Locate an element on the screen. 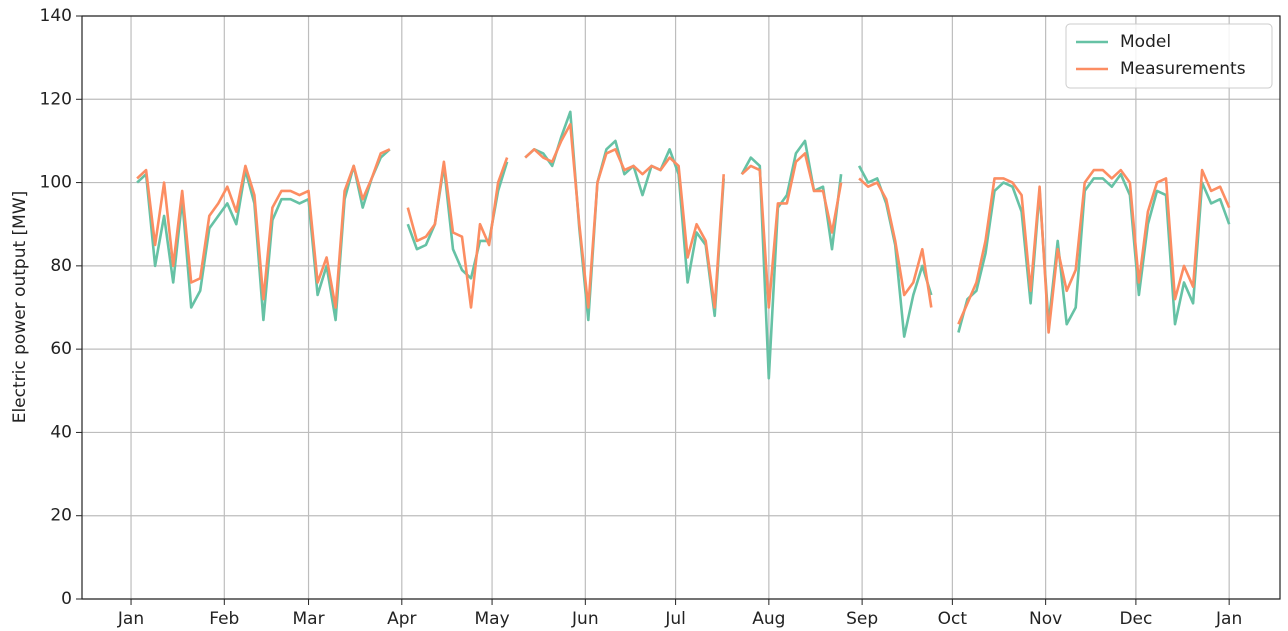 Image resolution: width=1288 pixels, height=631 pixels. y-tick-label: 20 is located at coordinates (61, 516).